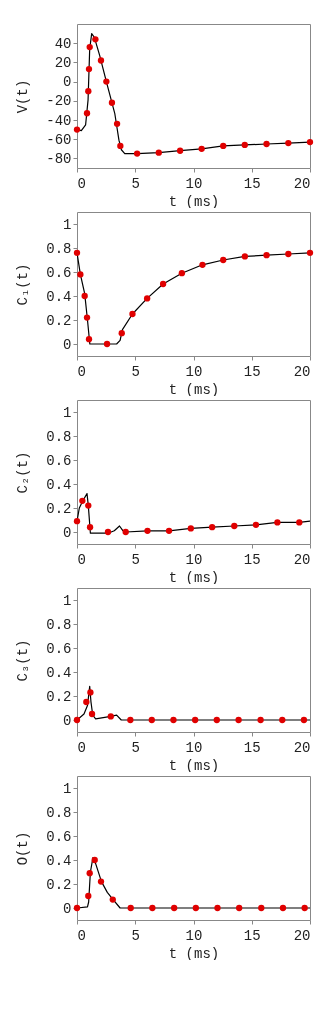 This screenshot has width=332, height=1026. Describe the element at coordinates (22, 284) in the screenshot. I see `y-axis-title: C₁(t)` at that location.